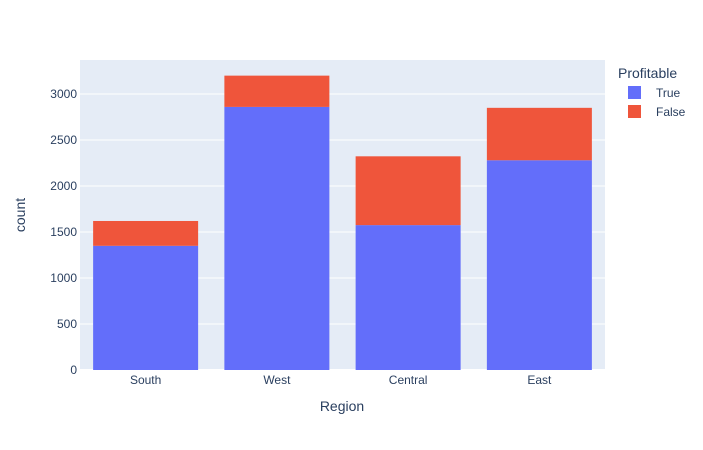 The image size is (703, 450). I want to click on legend-swatch-true, so click(634, 92).